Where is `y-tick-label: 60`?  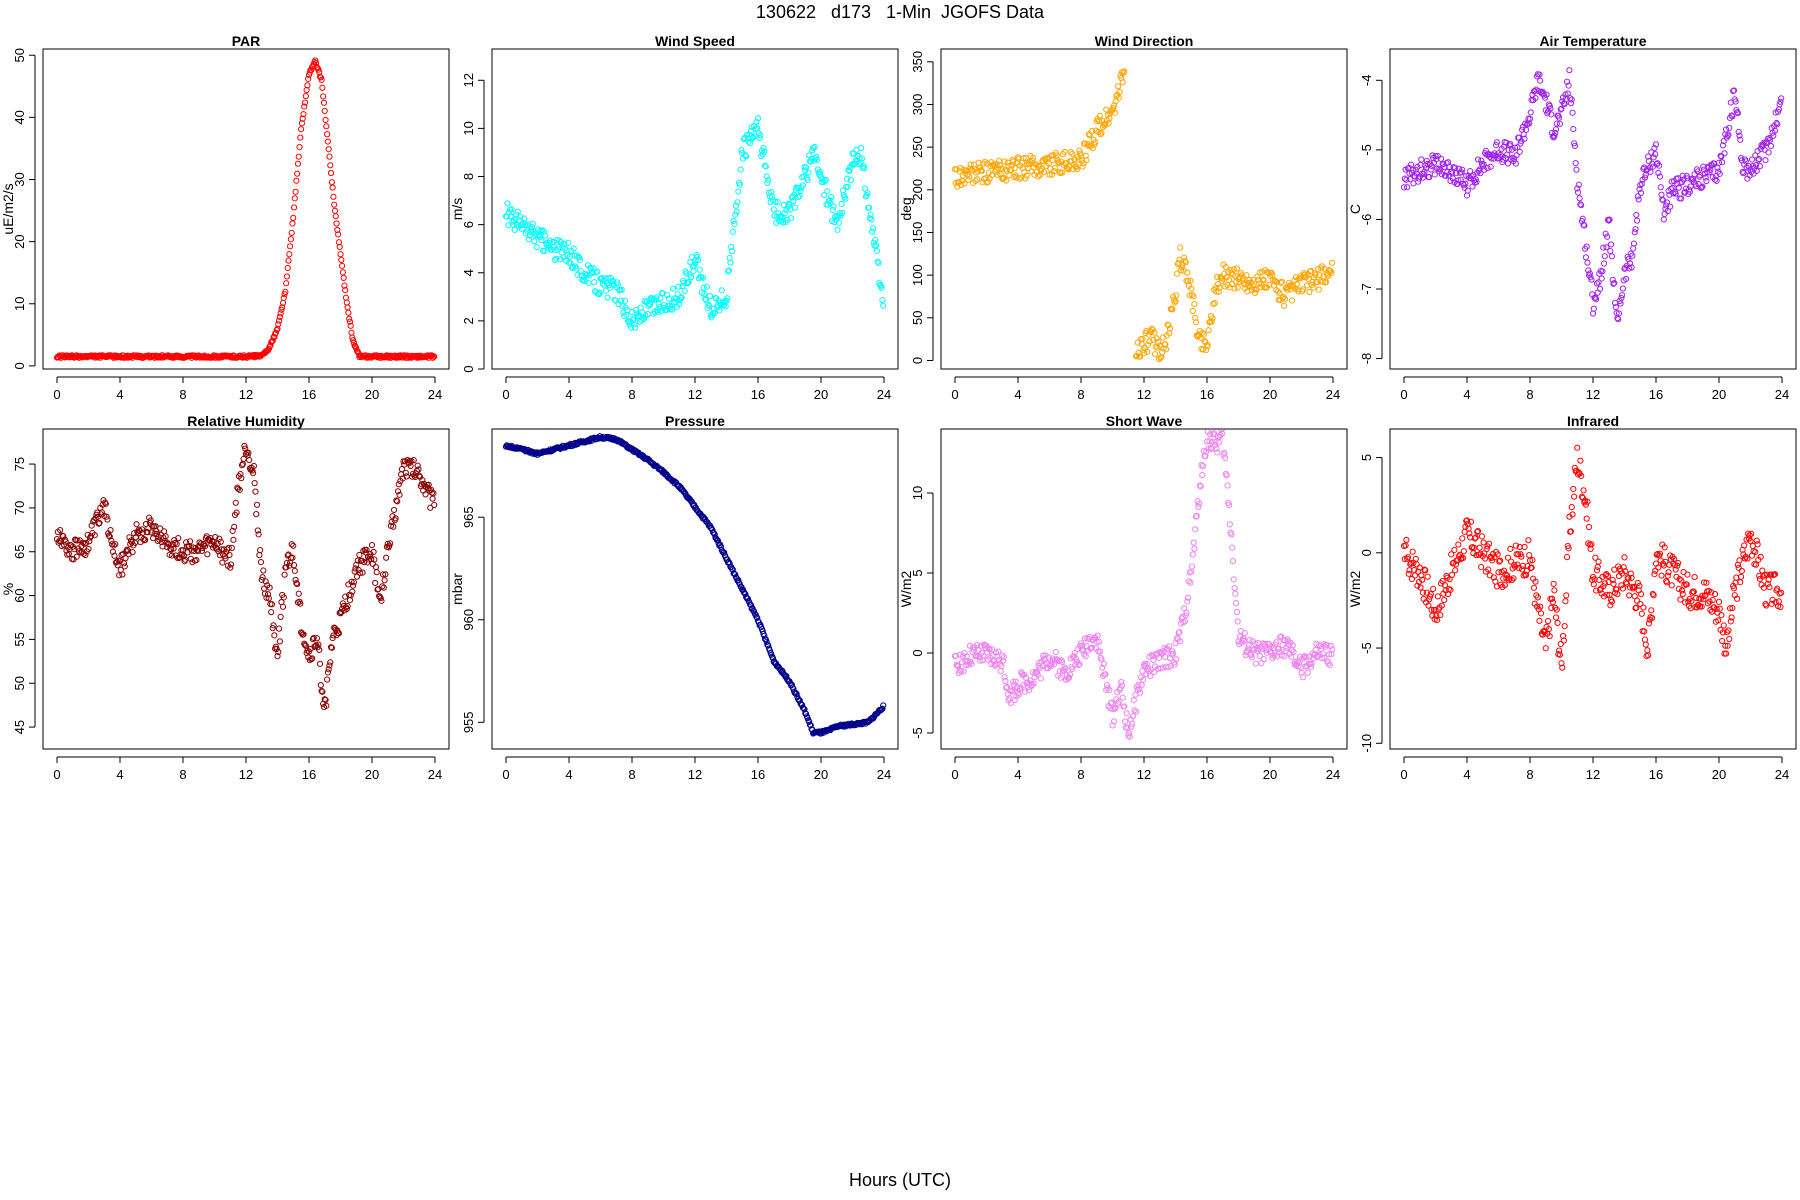
y-tick-label: 60 is located at coordinates (19, 595).